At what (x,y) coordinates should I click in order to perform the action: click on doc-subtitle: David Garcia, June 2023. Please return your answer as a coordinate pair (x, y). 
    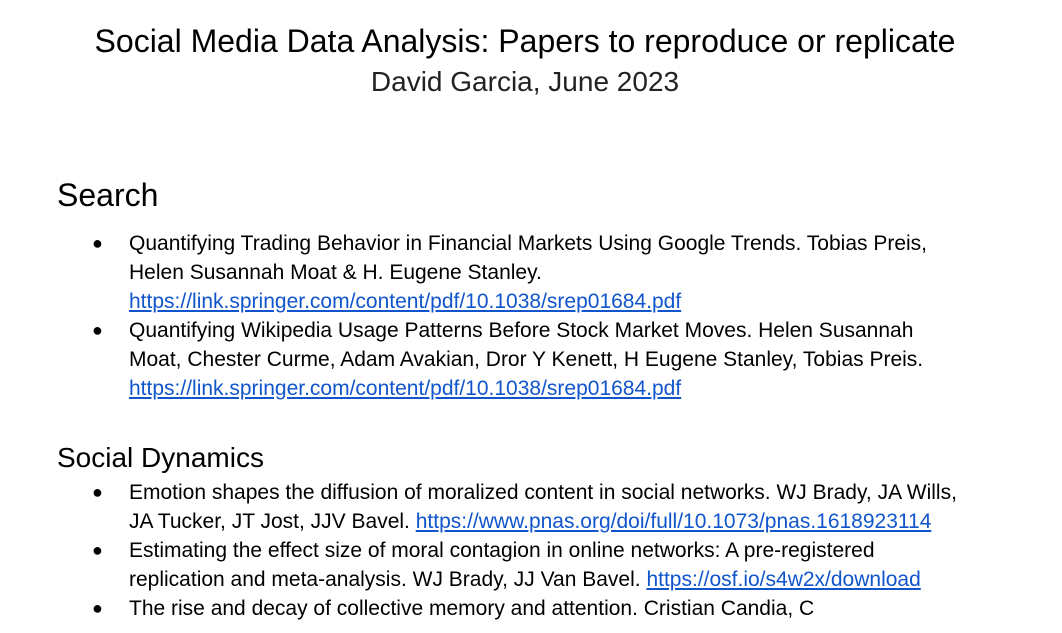
    Looking at the image, I should click on (525, 81).